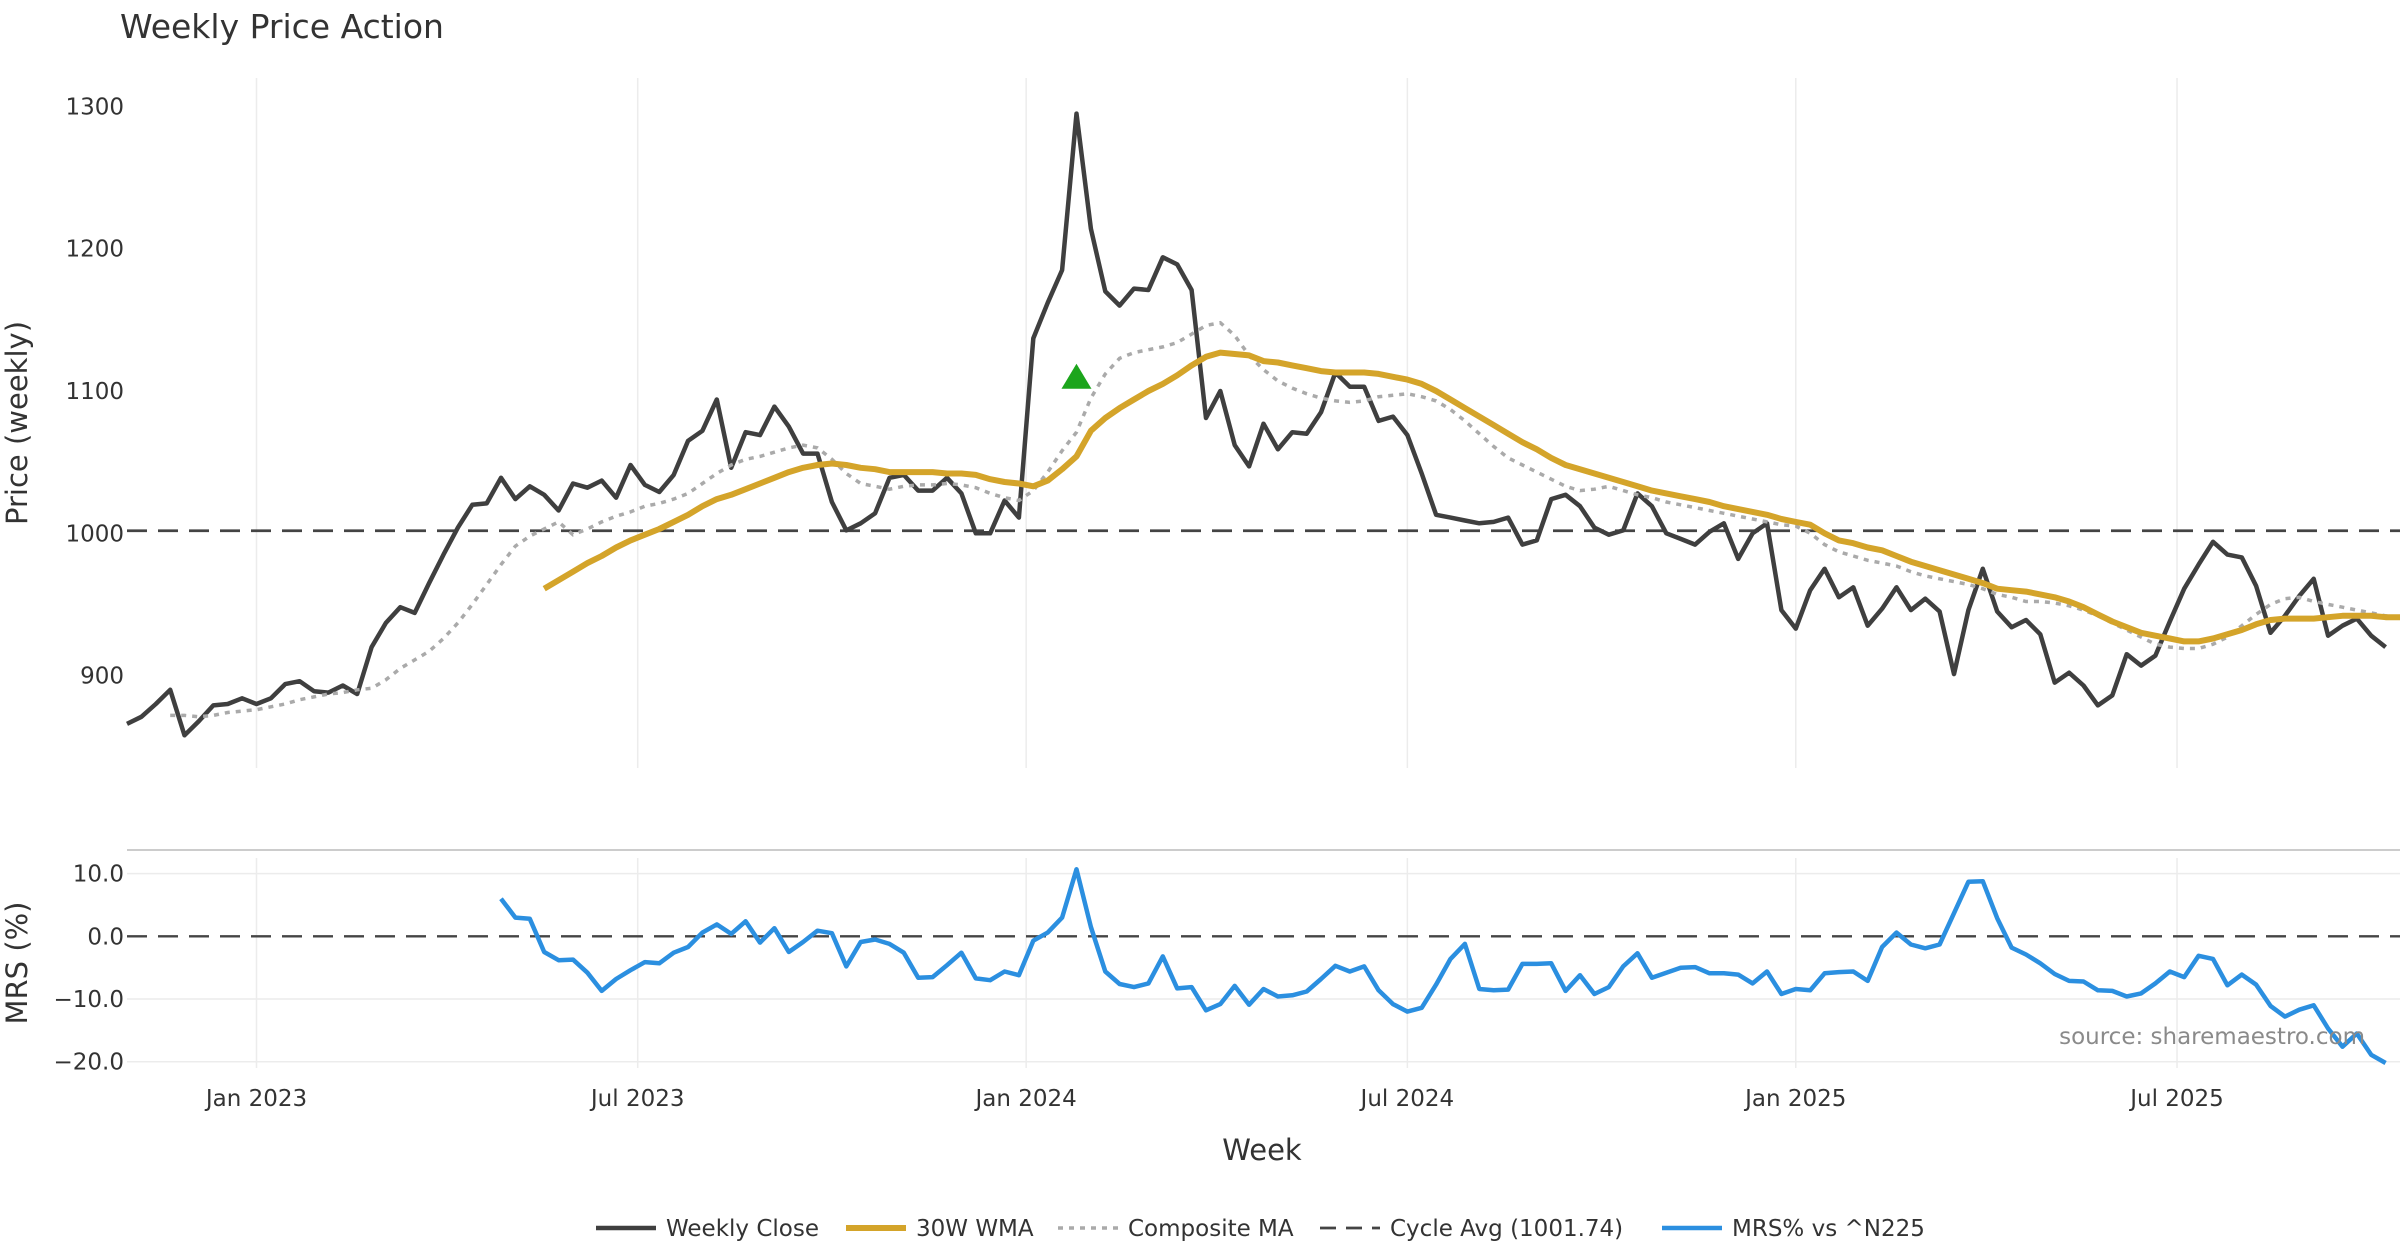 The width and height of the screenshot is (2400, 1260). What do you see at coordinates (1024, 1099) in the screenshot?
I see `x-tick-label: Jan 2024` at bounding box center [1024, 1099].